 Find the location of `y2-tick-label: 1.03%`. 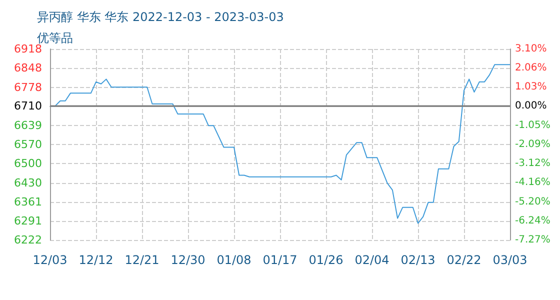

y2-tick-label: 1.03% is located at coordinates (531, 87).